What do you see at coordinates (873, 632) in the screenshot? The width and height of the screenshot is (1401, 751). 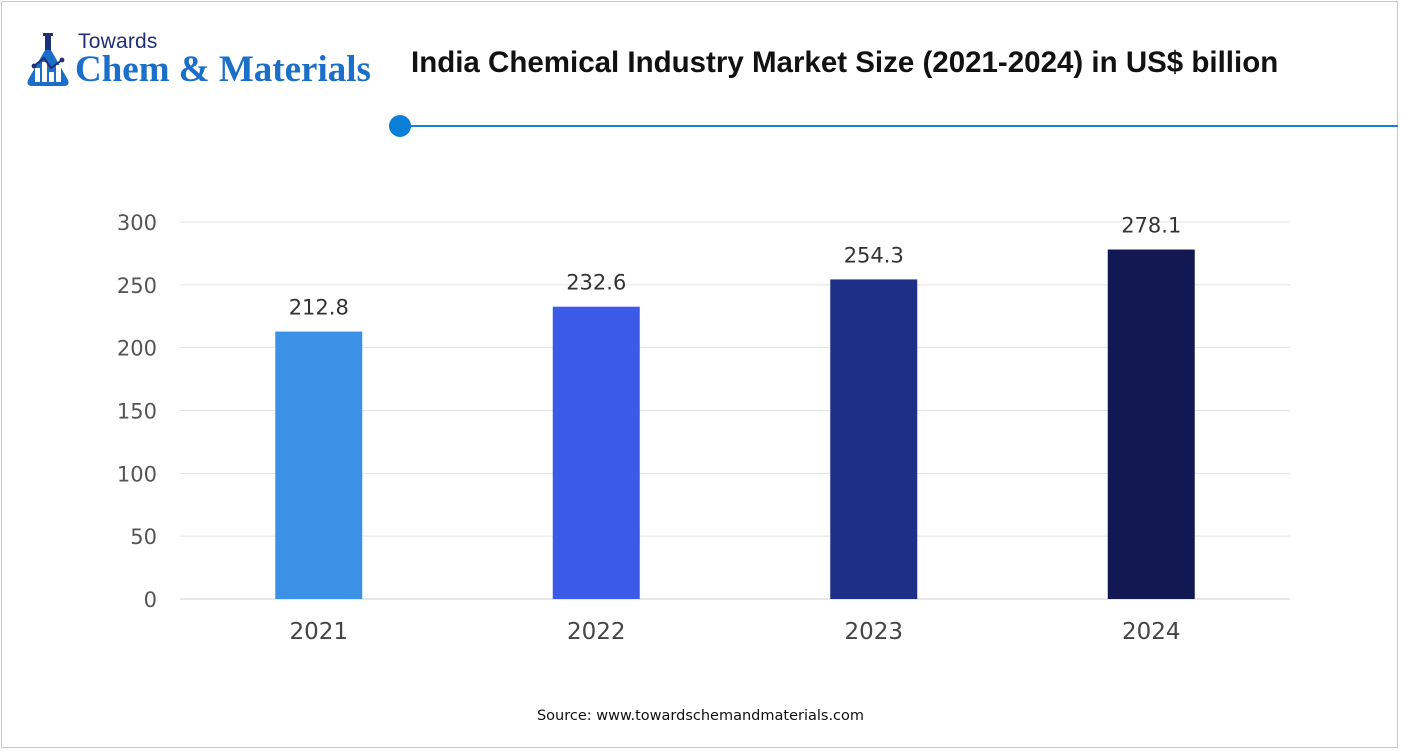 I see `x-tick-label: 2023` at bounding box center [873, 632].